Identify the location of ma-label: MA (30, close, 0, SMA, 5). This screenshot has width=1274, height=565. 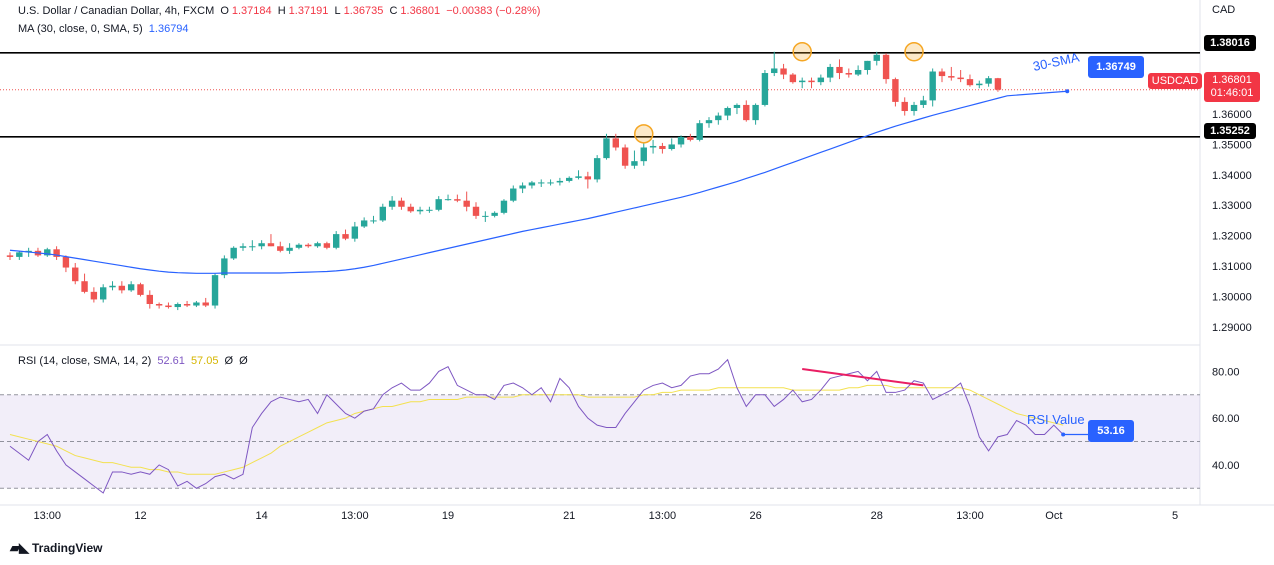
(80, 29).